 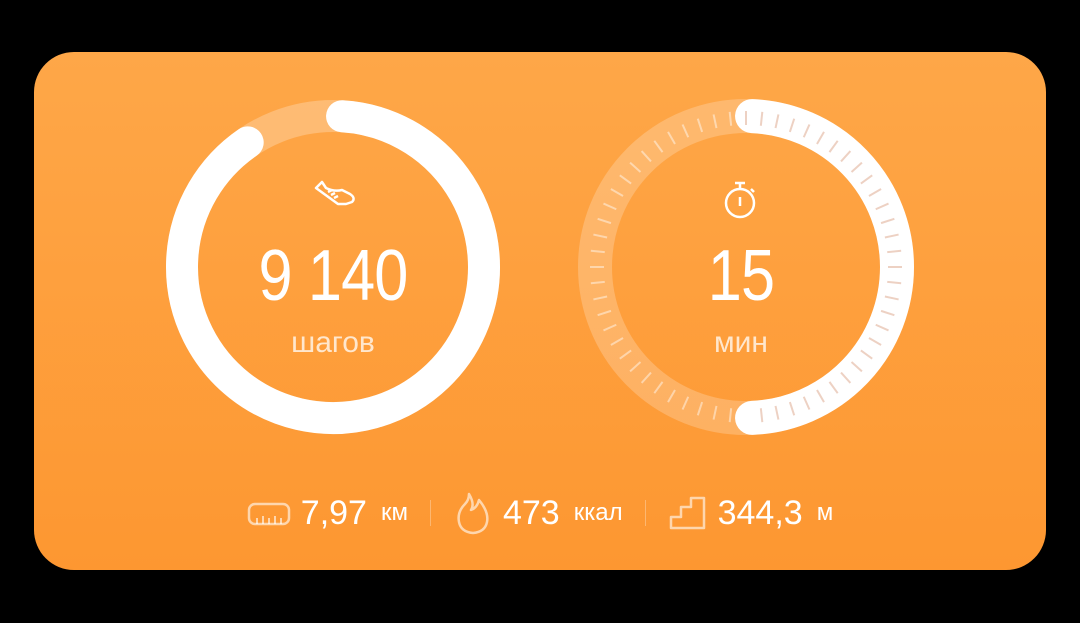 I want to click on distance-unit: км, so click(x=394, y=512).